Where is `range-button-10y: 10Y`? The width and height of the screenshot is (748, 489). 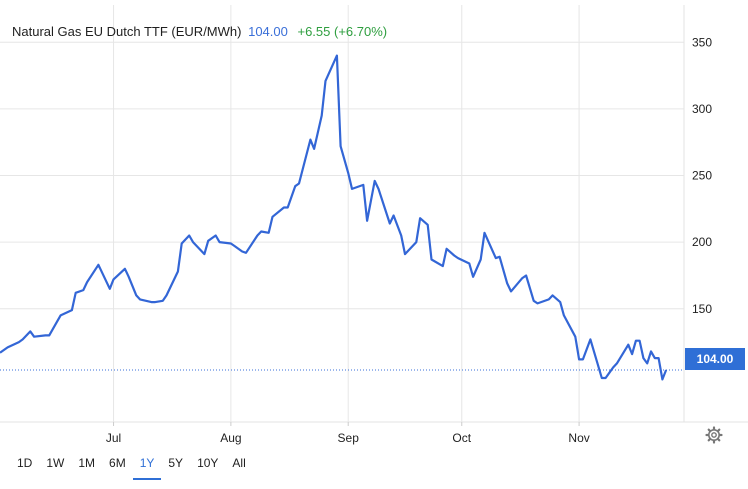 range-button-10y: 10Y is located at coordinates (208, 463).